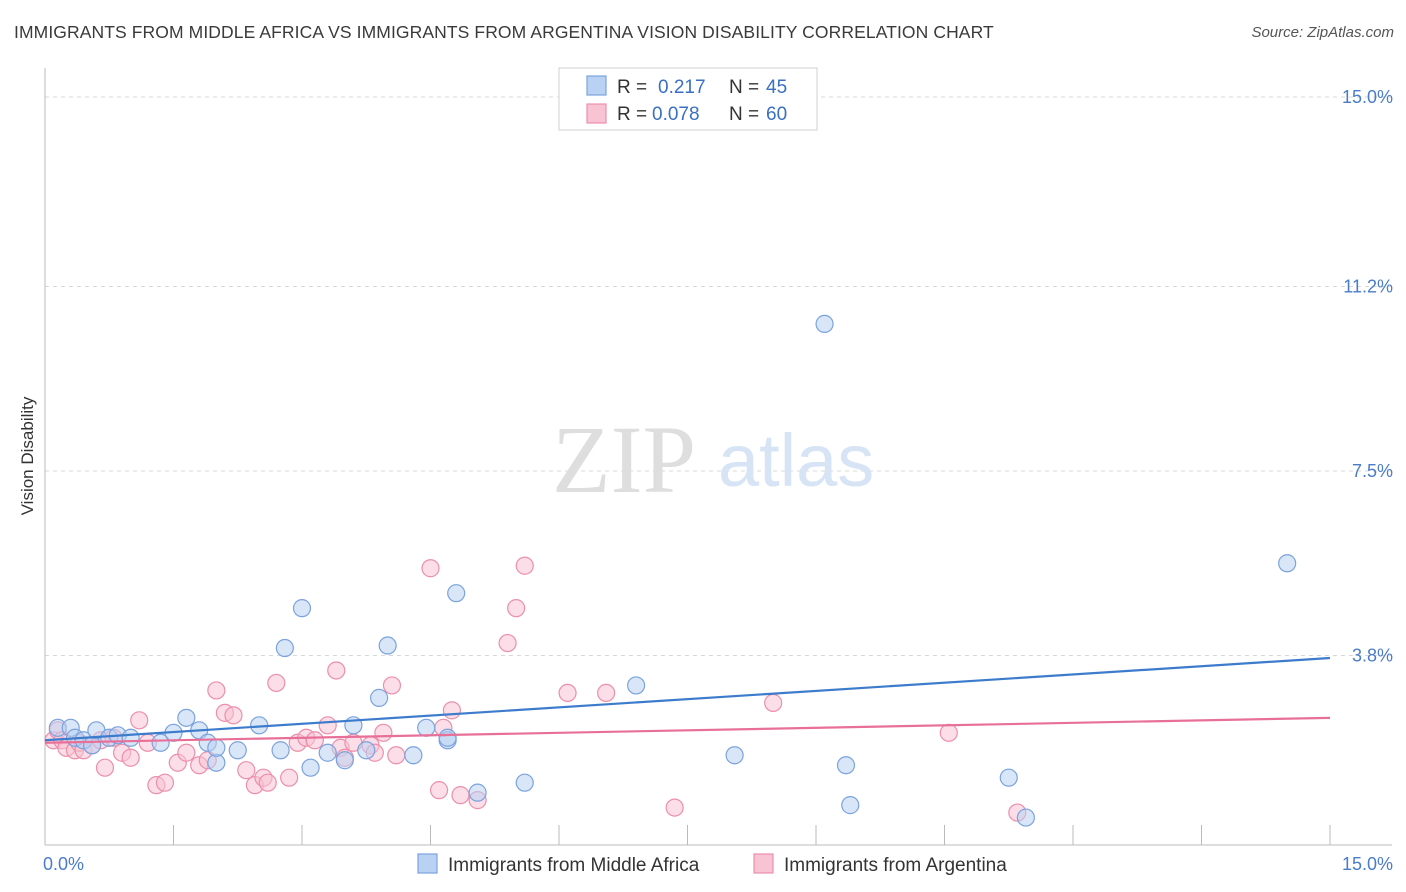  Describe the element at coordinates (1322, 32) in the screenshot. I see `source-label: Source: ZipAtlas.com` at that location.